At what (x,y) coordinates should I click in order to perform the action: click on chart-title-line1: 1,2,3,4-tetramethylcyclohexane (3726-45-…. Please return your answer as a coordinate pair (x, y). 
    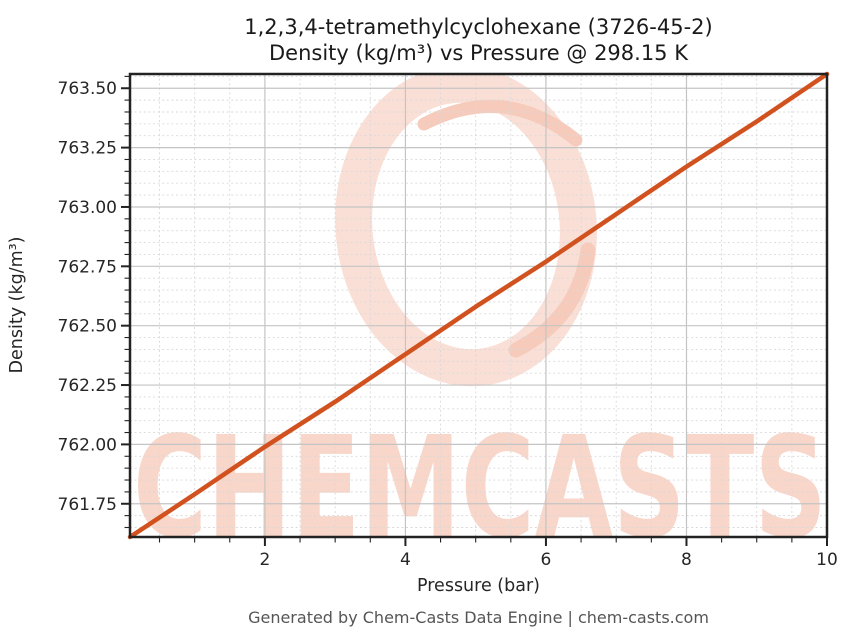
    Looking at the image, I should click on (478, 27).